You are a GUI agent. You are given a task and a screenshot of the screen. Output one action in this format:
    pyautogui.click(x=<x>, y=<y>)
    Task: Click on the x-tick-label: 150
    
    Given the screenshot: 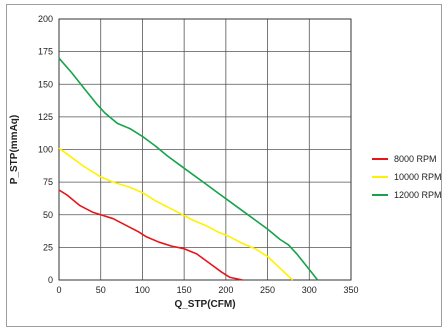 What is the action you would take?
    pyautogui.click(x=184, y=290)
    